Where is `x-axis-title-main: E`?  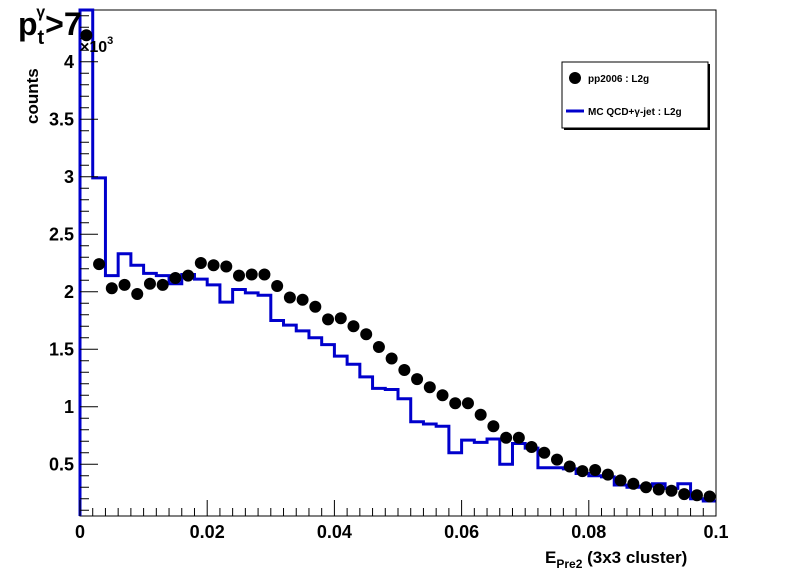
x-axis-title-main: E is located at coordinates (550, 557).